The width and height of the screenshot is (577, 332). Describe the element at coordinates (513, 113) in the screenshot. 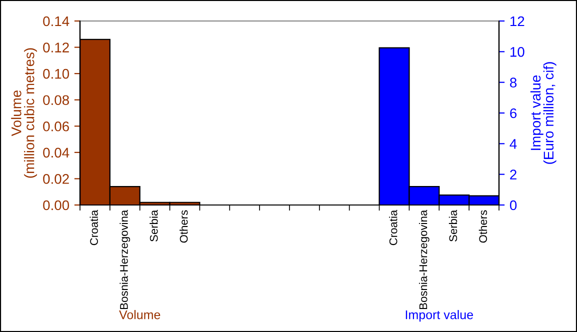

I see `y2-tick-label: 6` at that location.